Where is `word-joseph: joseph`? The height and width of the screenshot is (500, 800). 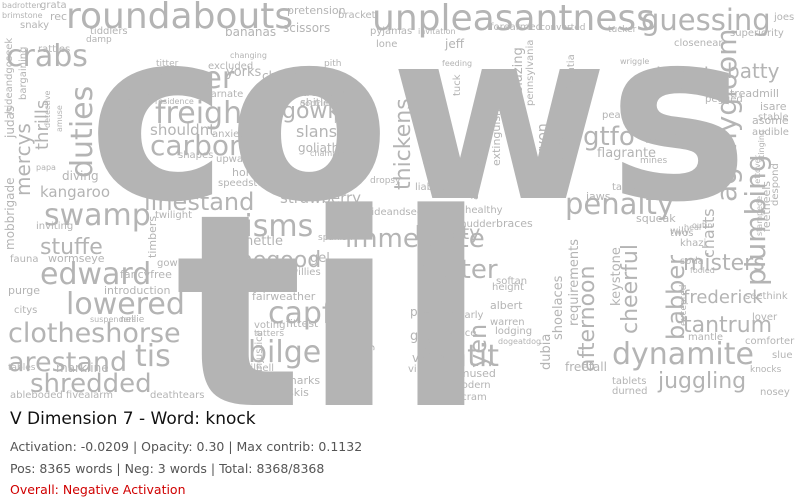
word-joseph: joseph is located at coordinates (685, 74).